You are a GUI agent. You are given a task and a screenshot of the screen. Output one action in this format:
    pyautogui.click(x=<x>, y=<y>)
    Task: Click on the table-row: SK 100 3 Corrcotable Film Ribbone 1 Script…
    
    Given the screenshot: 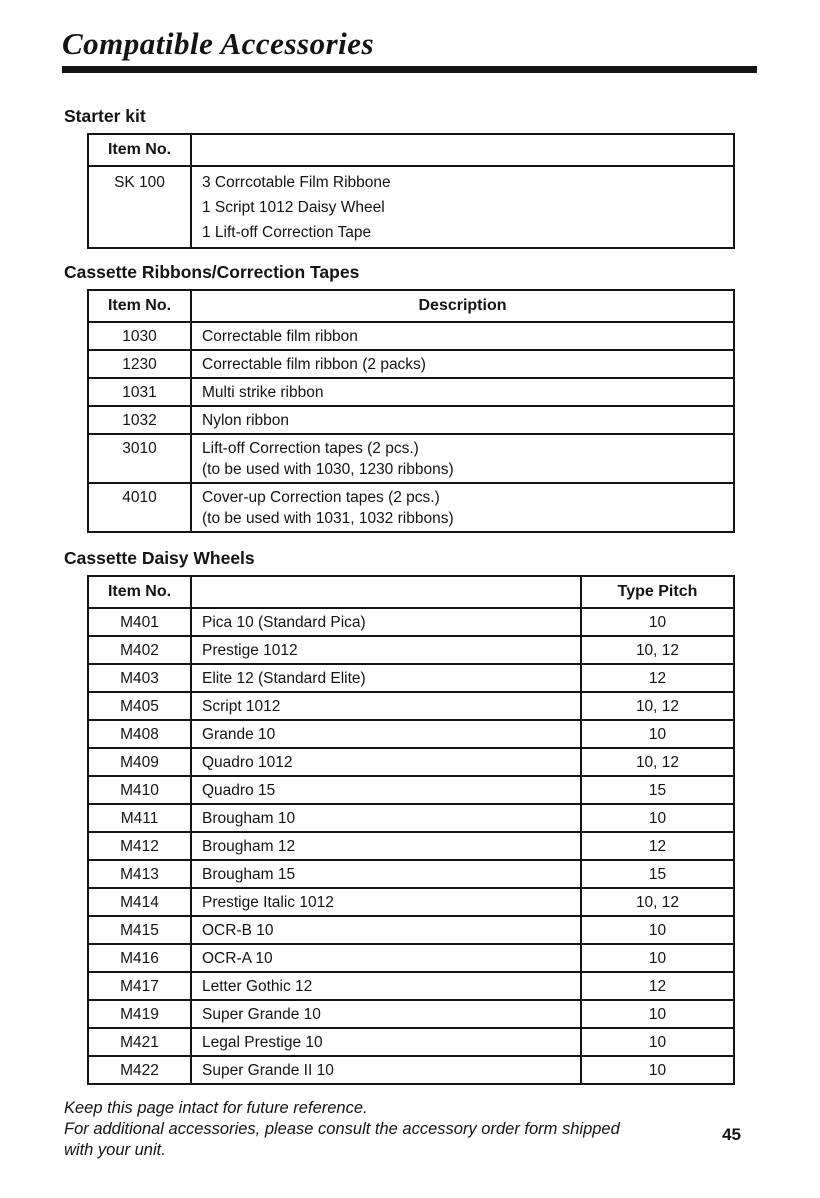 What is the action you would take?
    pyautogui.click(x=411, y=207)
    